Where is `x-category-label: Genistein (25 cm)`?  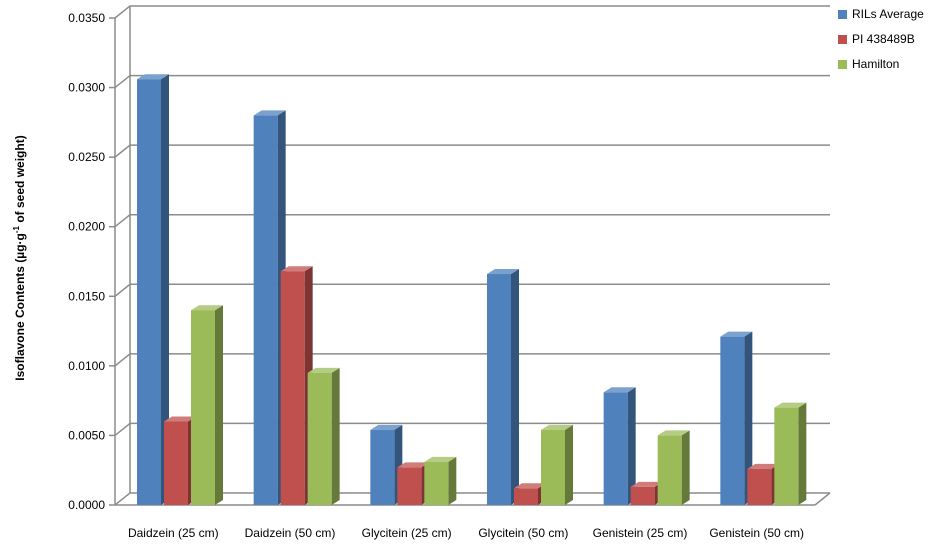 x-category-label: Genistein (25 cm) is located at coordinates (640, 533).